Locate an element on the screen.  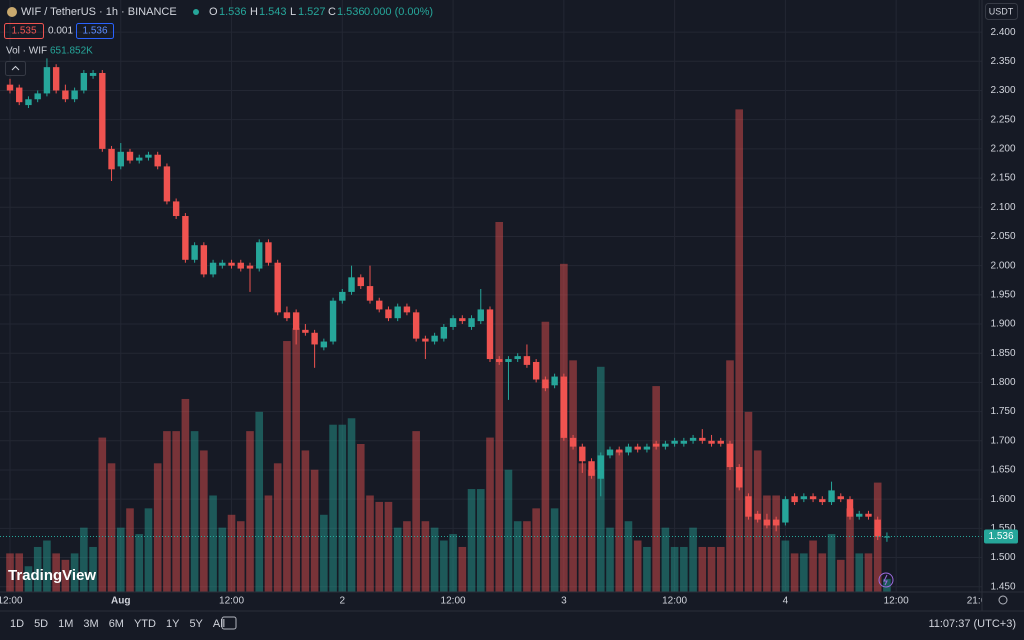
ask-button is located at coordinates (95, 31).